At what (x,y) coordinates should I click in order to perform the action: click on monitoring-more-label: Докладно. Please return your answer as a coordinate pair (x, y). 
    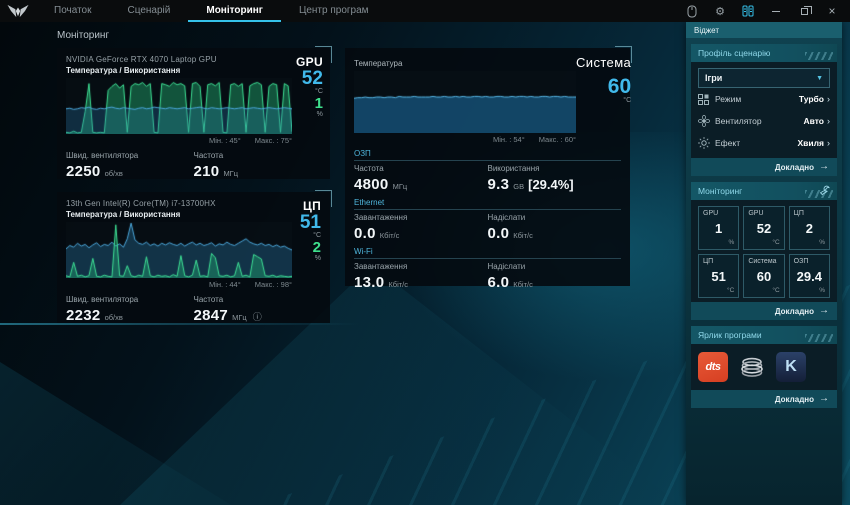
    Looking at the image, I should click on (794, 311).